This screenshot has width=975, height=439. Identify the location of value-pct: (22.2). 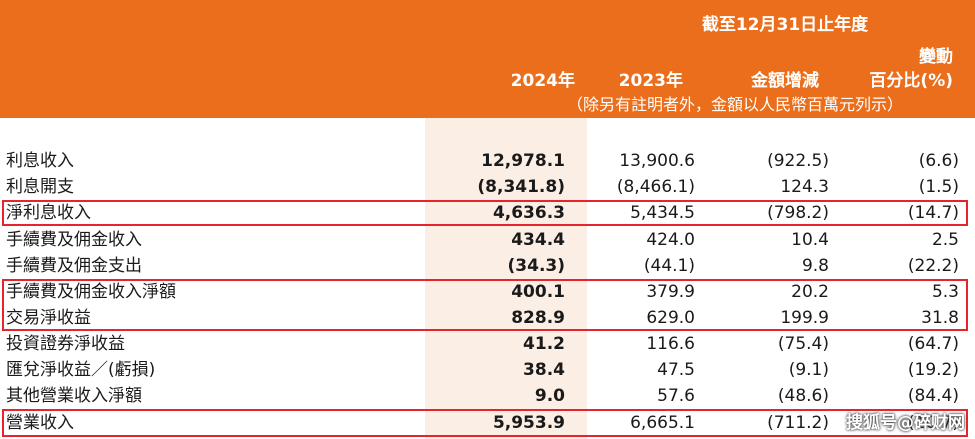
(933, 266).